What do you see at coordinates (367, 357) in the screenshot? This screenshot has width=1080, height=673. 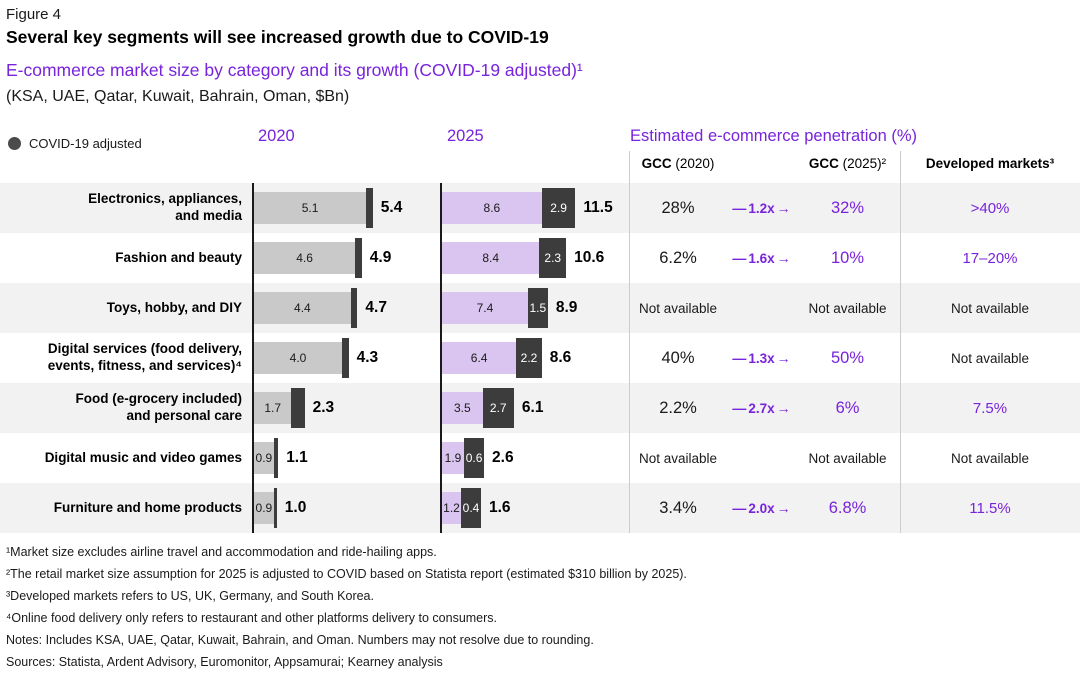 I see `bar-2020-total: 4.3` at bounding box center [367, 357].